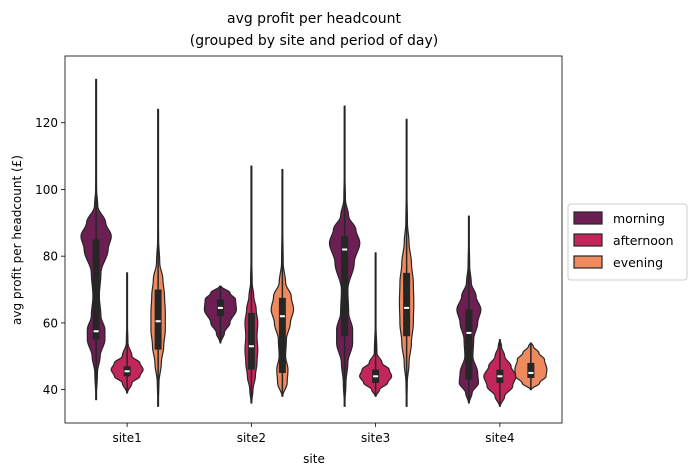  What do you see at coordinates (500, 376) in the screenshot?
I see `median-afternoon-site4` at bounding box center [500, 376].